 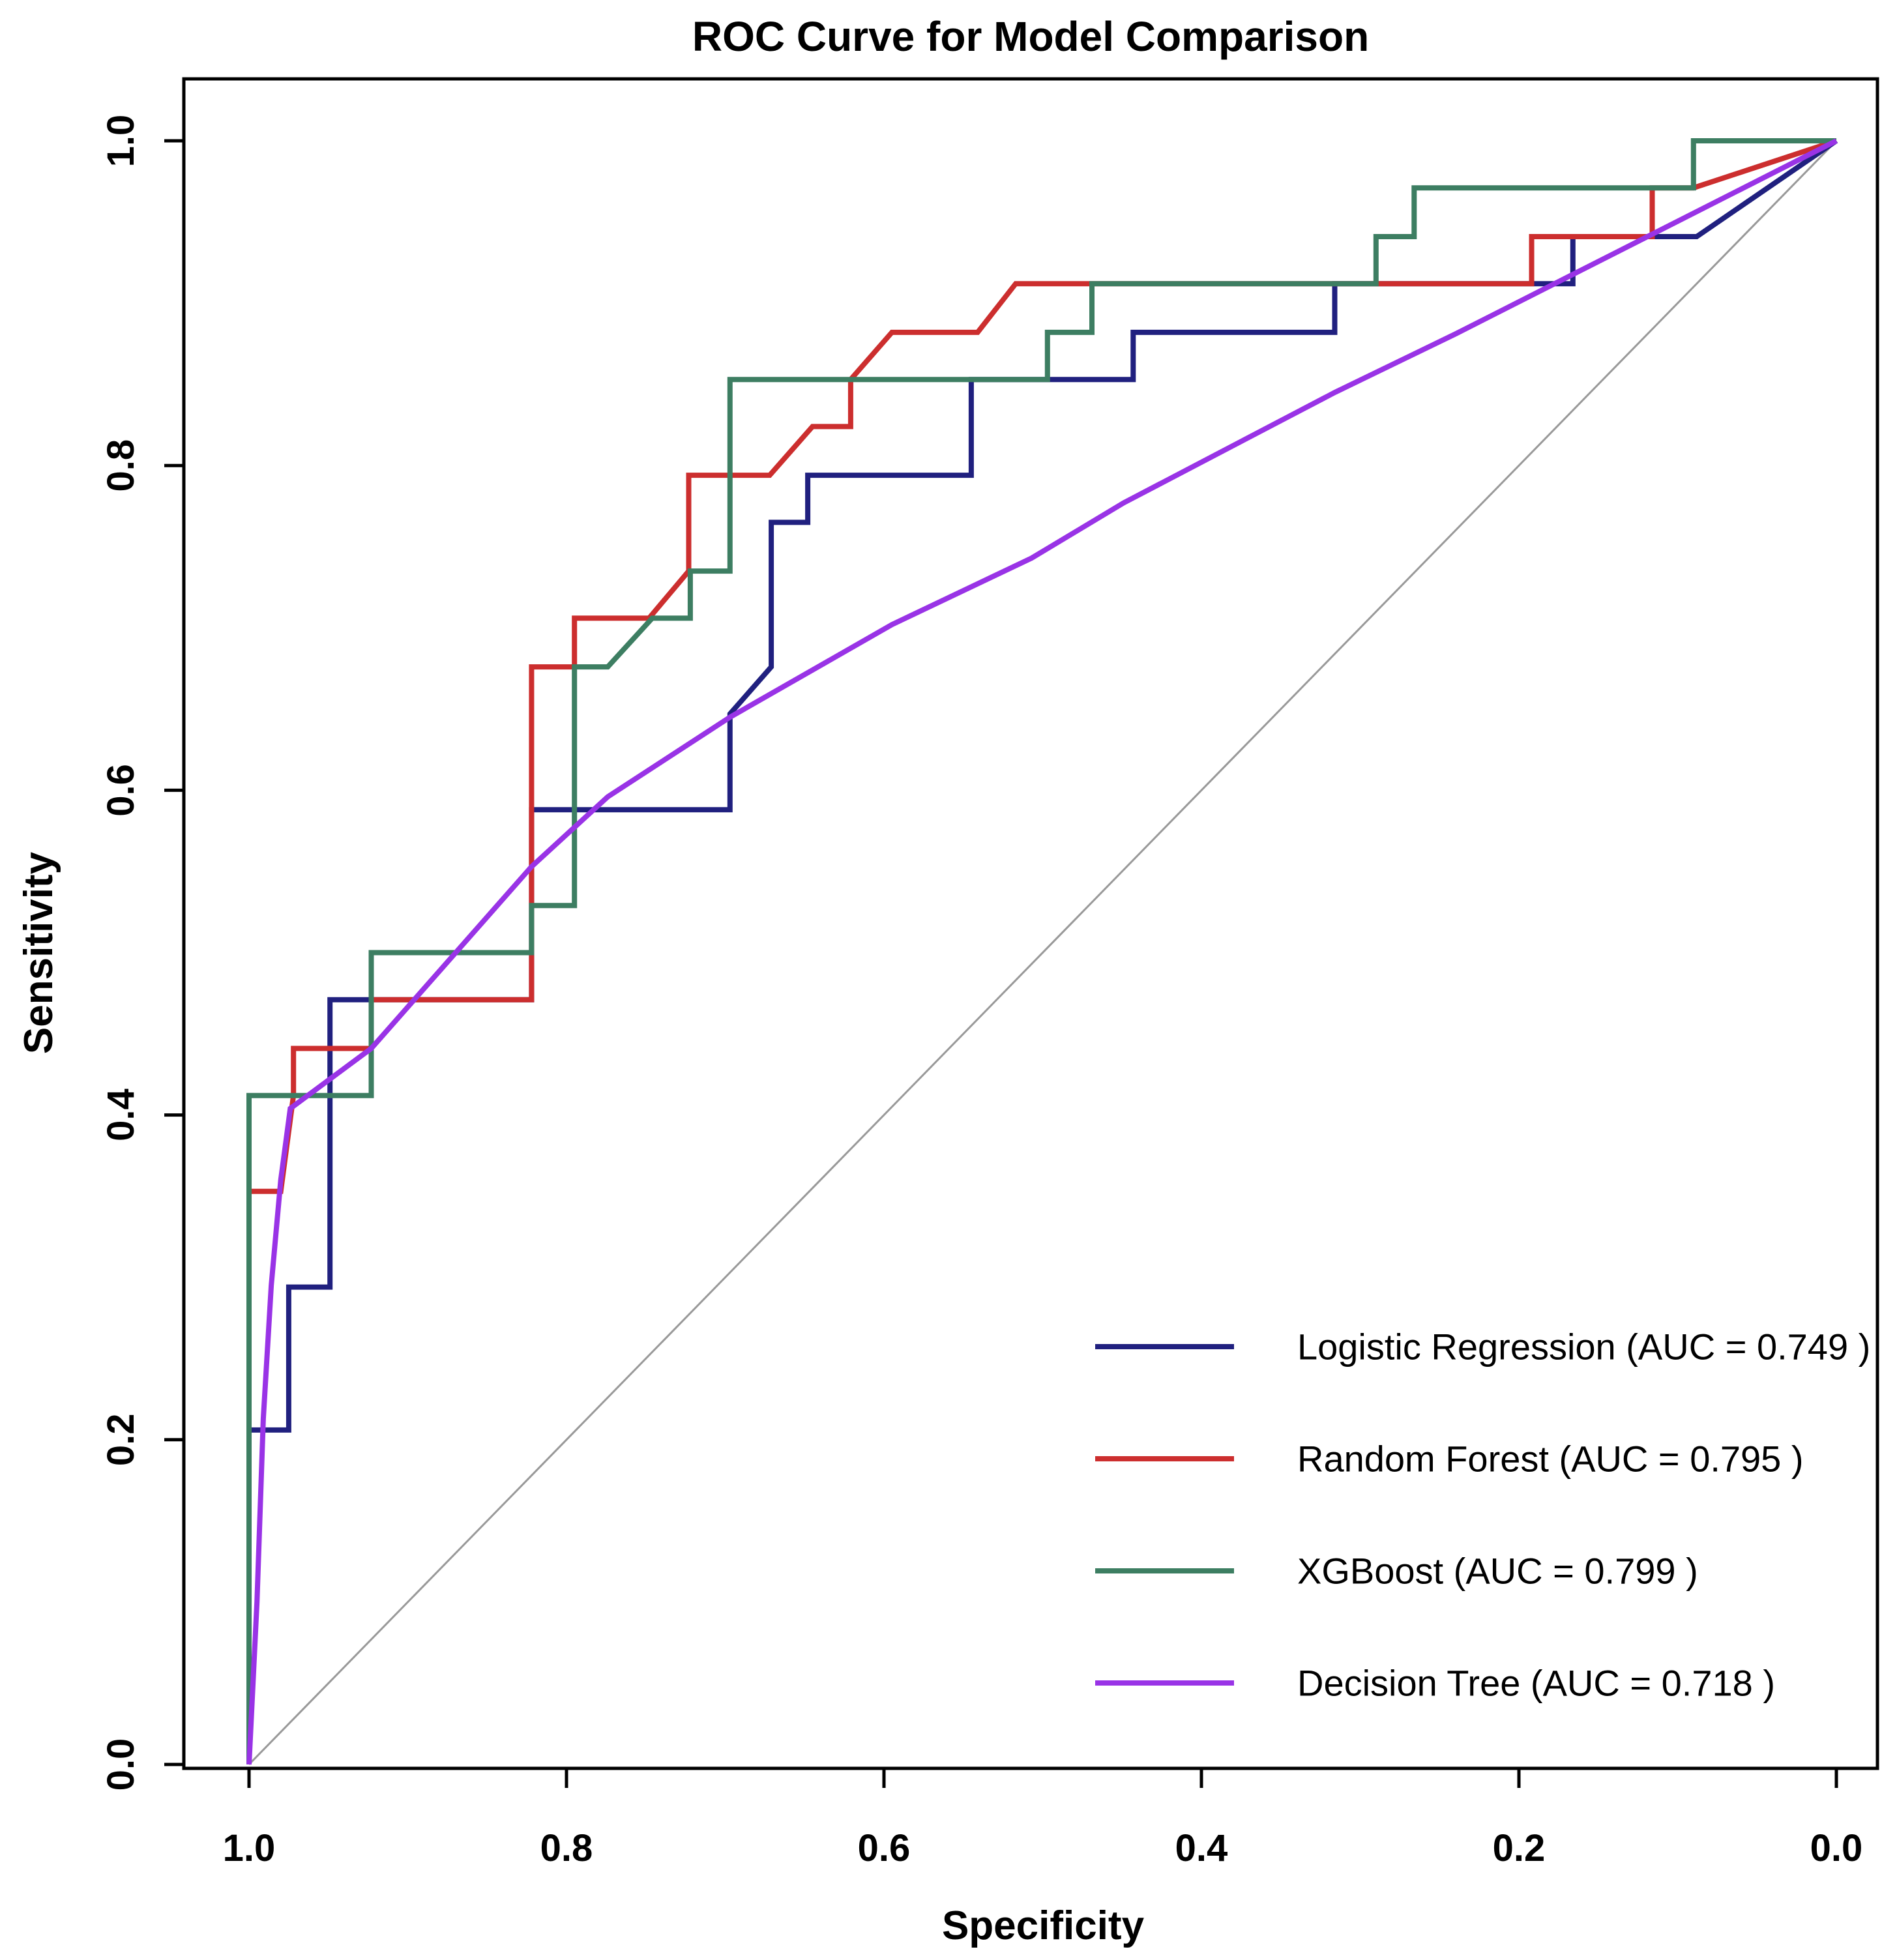 I want to click on y-tick-label: 0.4, so click(x=121, y=1115).